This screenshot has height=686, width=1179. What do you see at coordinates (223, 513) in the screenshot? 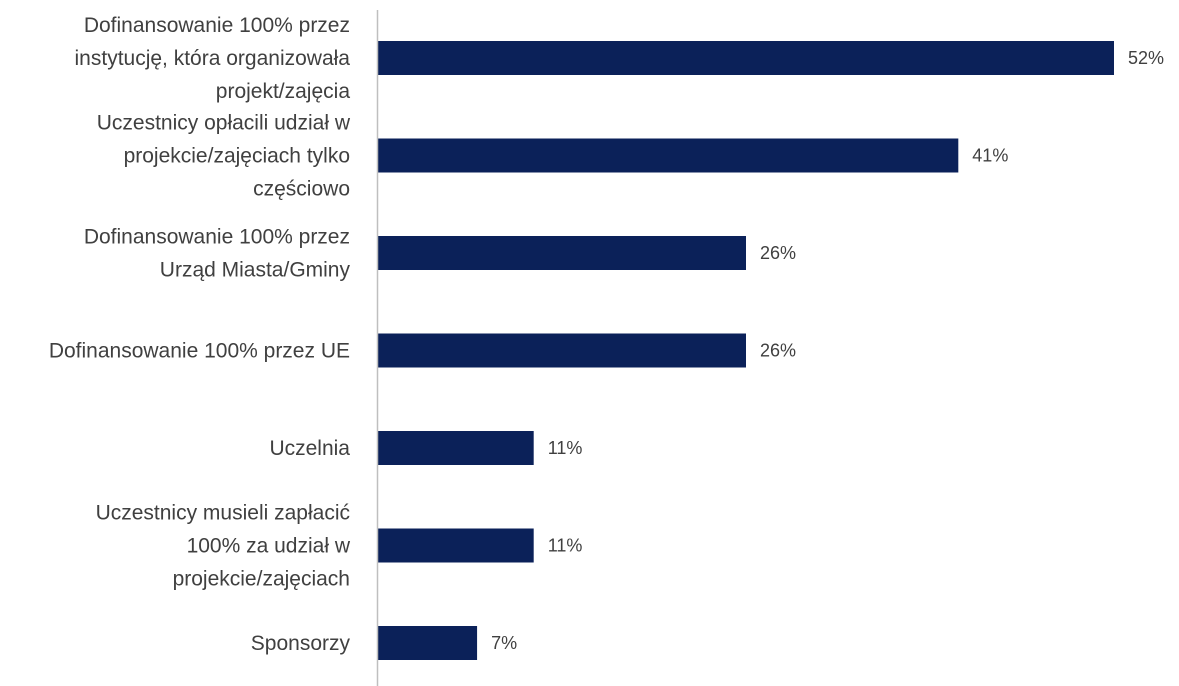
I see `category-label-line: Uczestnicy musieli zapłacić` at bounding box center [223, 513].